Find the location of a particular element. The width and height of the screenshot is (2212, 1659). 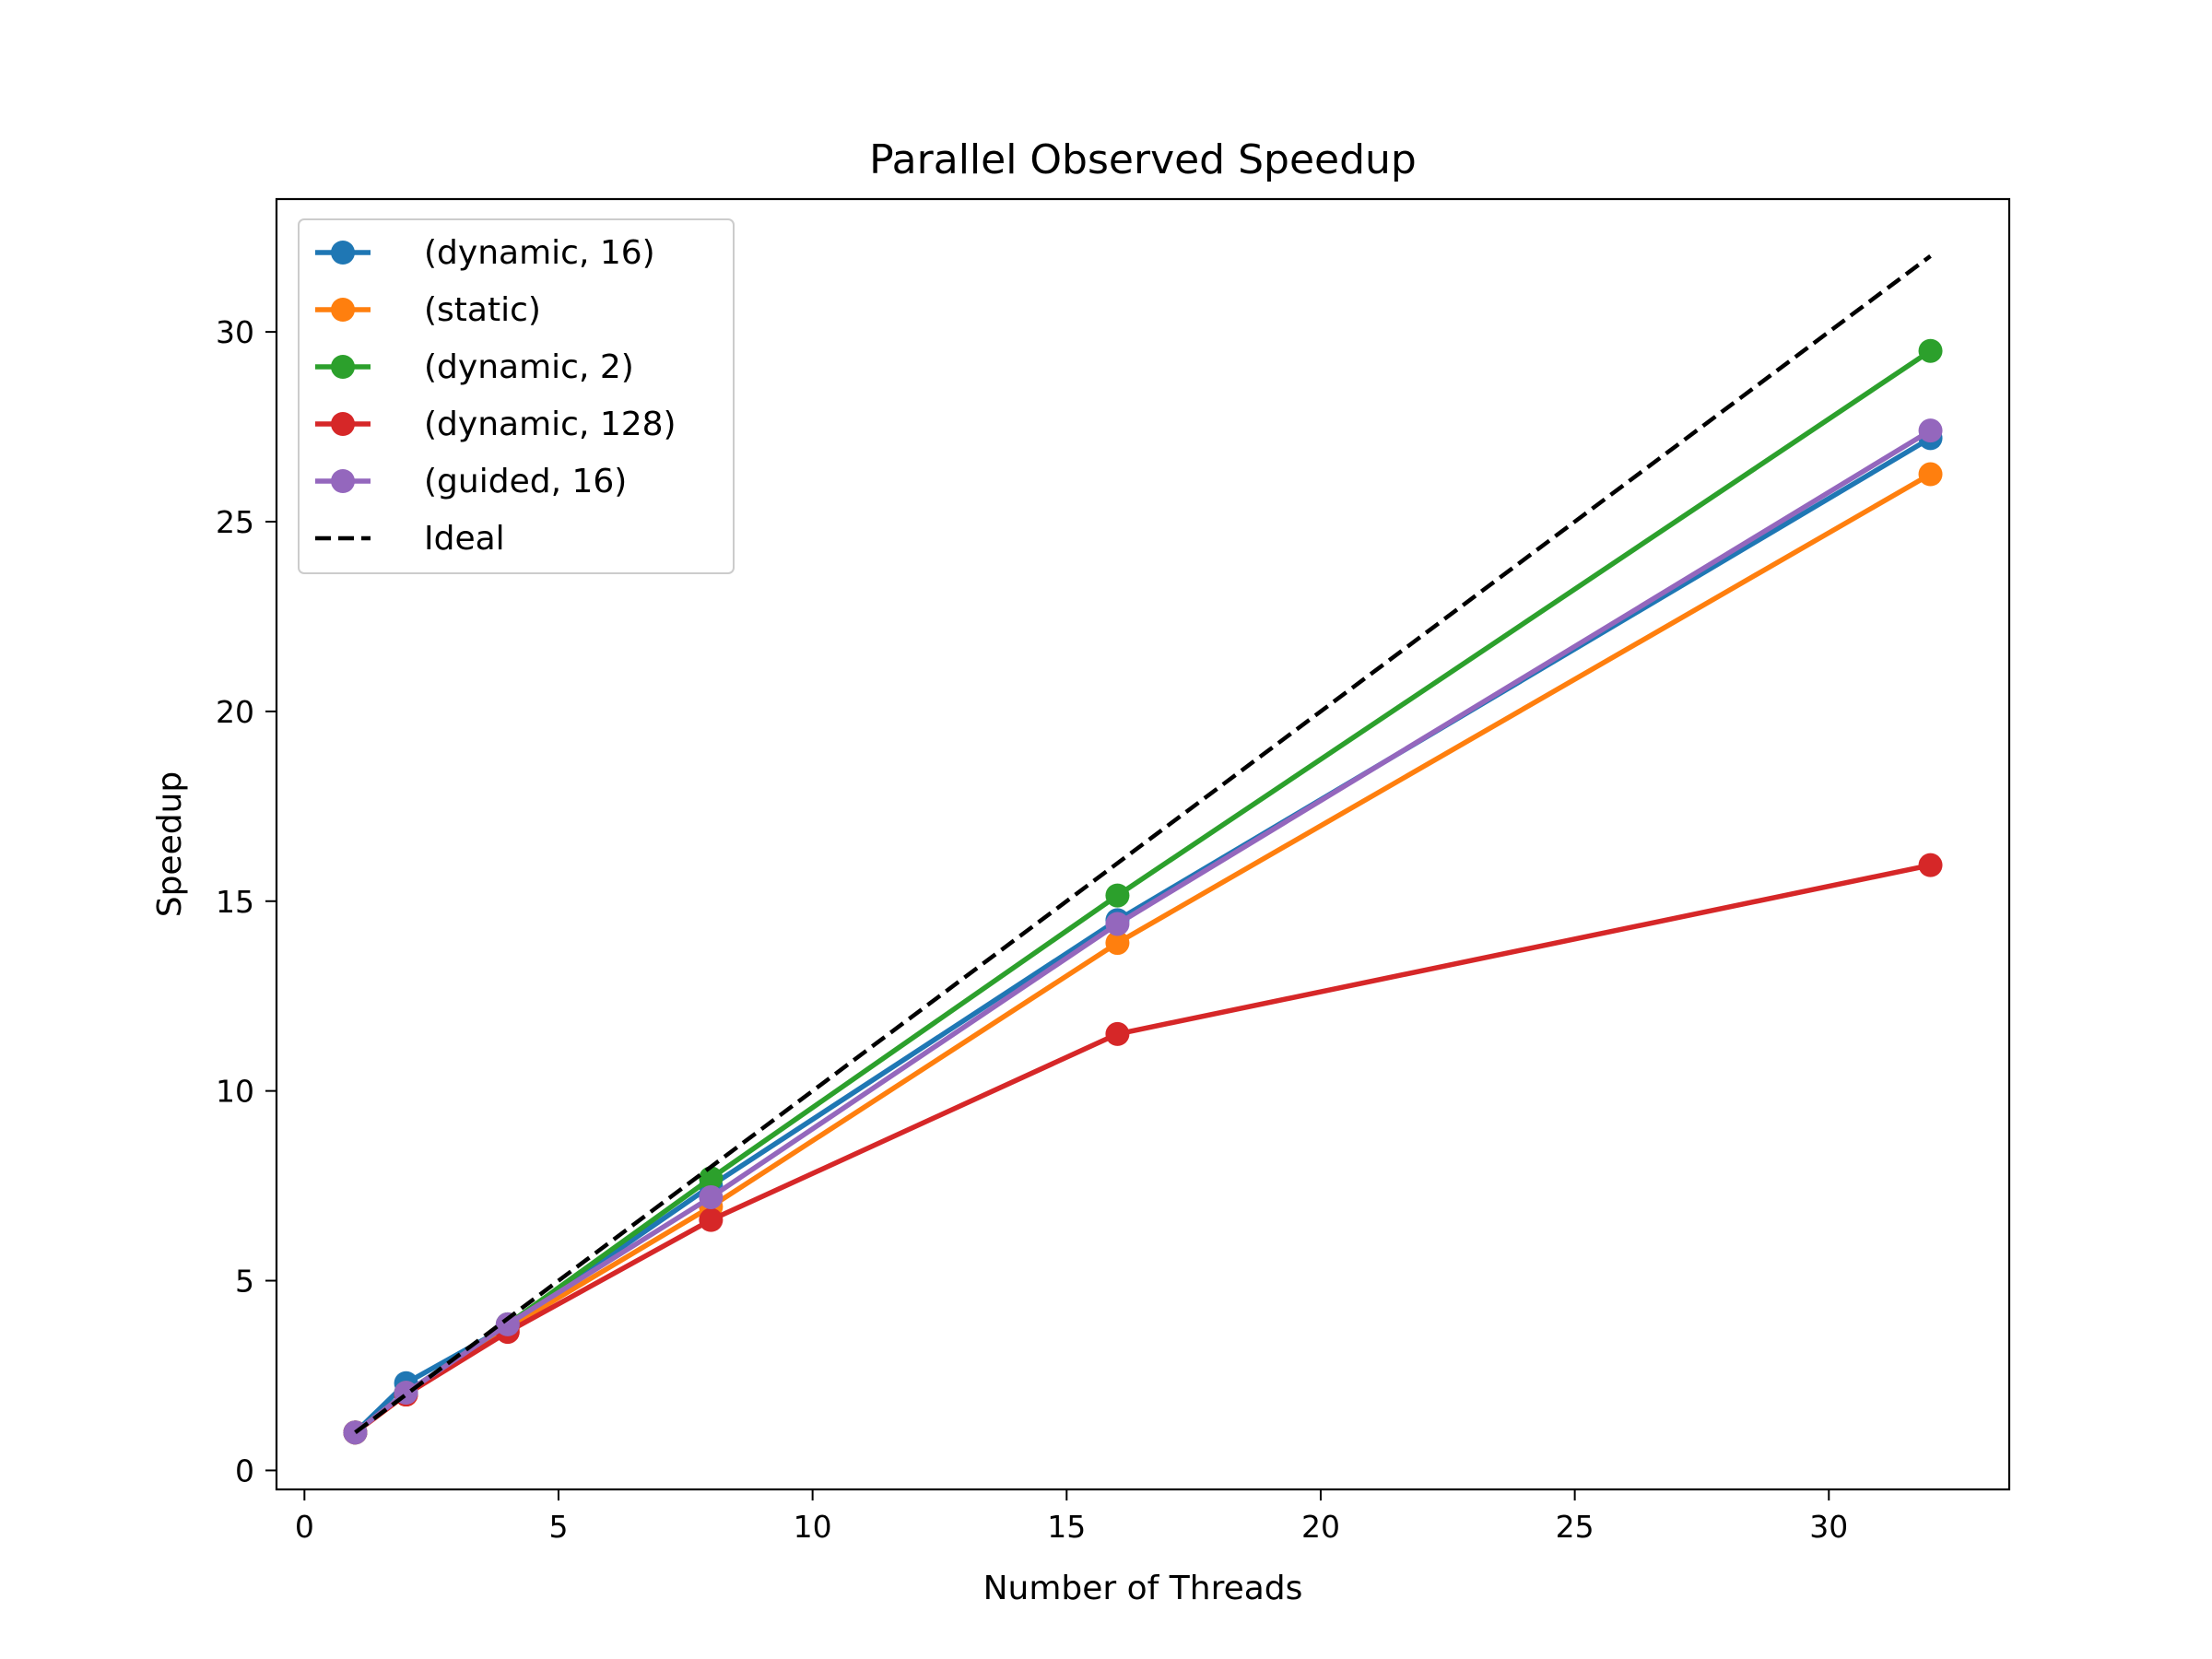

y-tick-label: 15 is located at coordinates (235, 902).